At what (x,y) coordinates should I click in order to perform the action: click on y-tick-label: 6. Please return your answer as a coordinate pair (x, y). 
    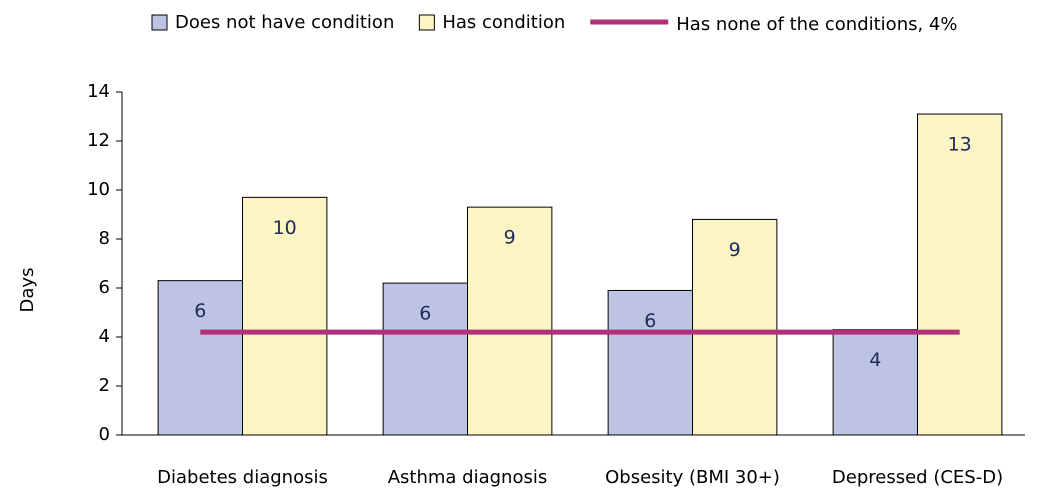
    Looking at the image, I should click on (104, 287).